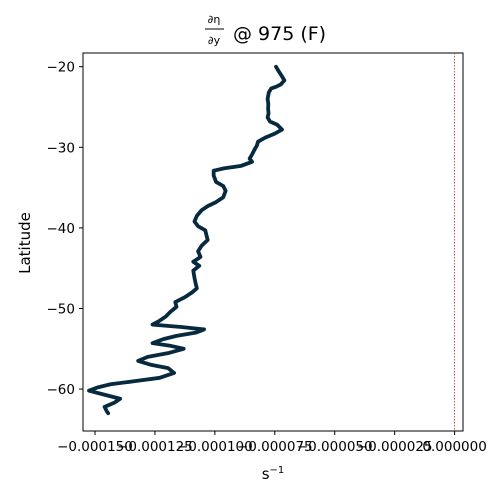 The height and width of the screenshot is (504, 500). I want to click on title-numerator: ∂η, so click(214, 19).